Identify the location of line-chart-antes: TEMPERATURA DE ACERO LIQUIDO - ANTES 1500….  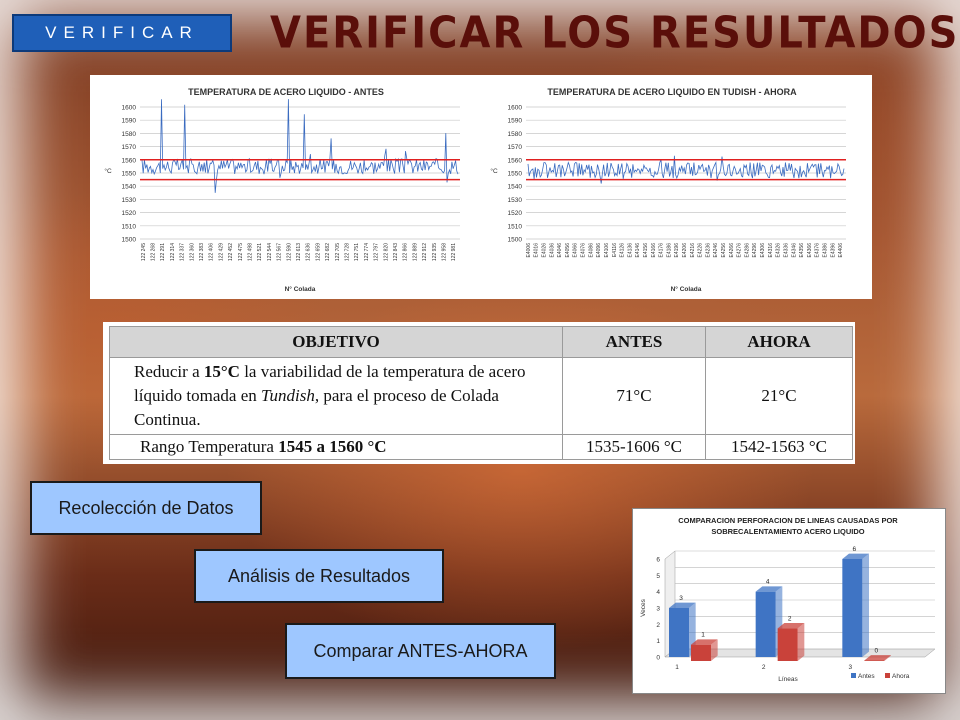
(282, 190).